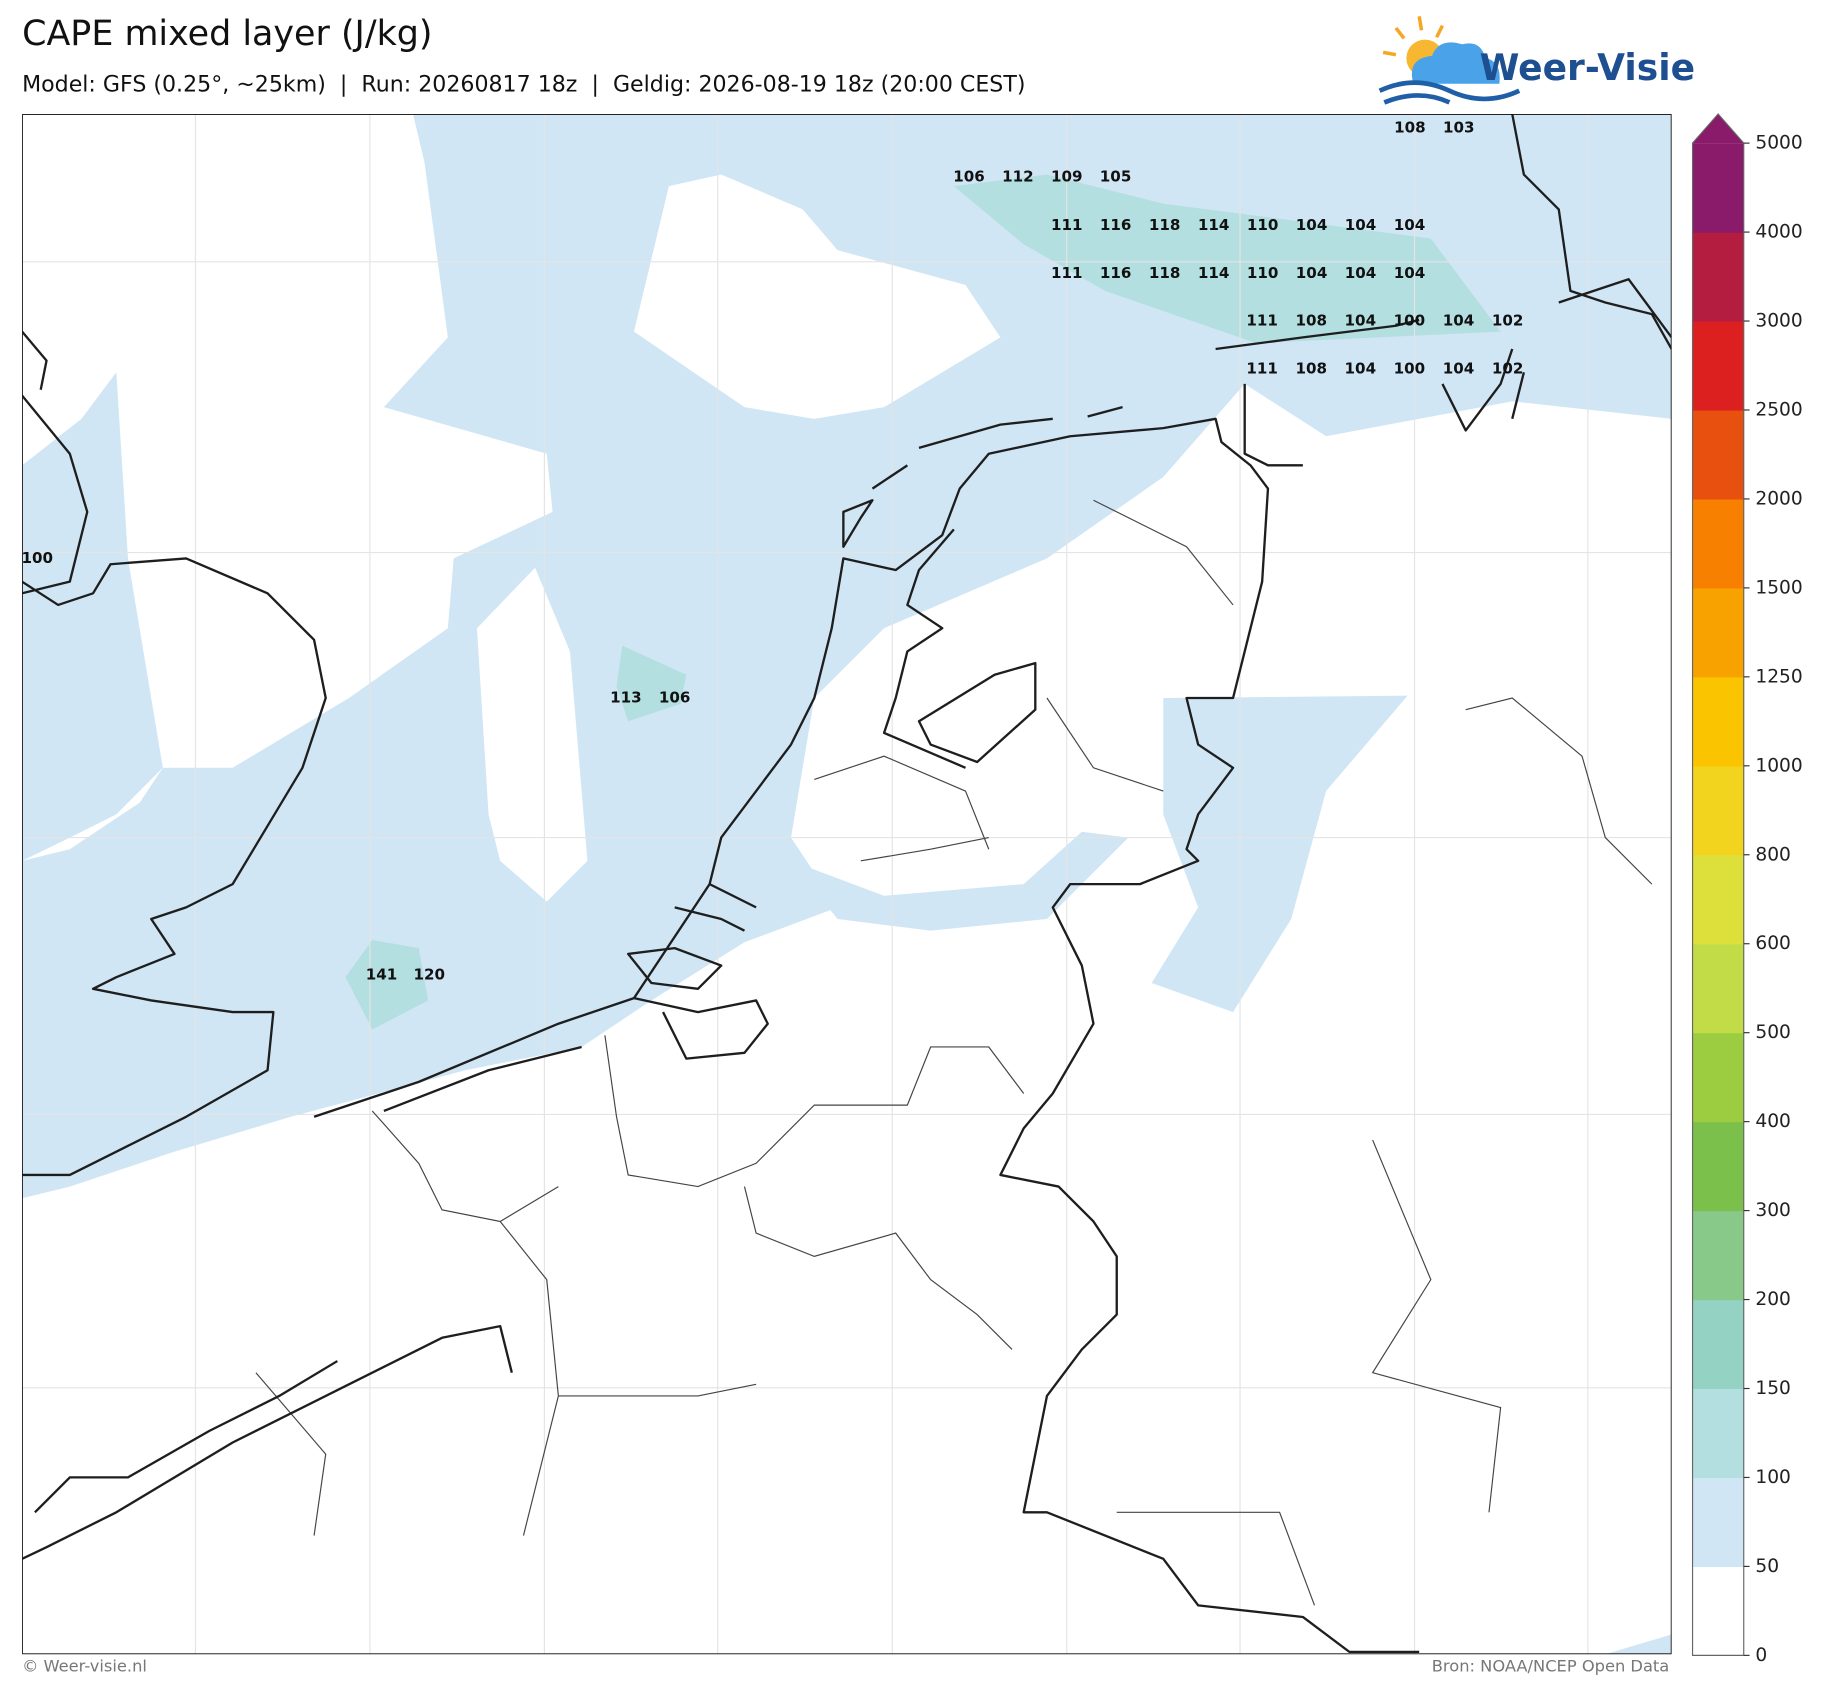 The width and height of the screenshot is (1824, 1681). What do you see at coordinates (1116, 176) in the screenshot?
I see `value-label: 105` at bounding box center [1116, 176].